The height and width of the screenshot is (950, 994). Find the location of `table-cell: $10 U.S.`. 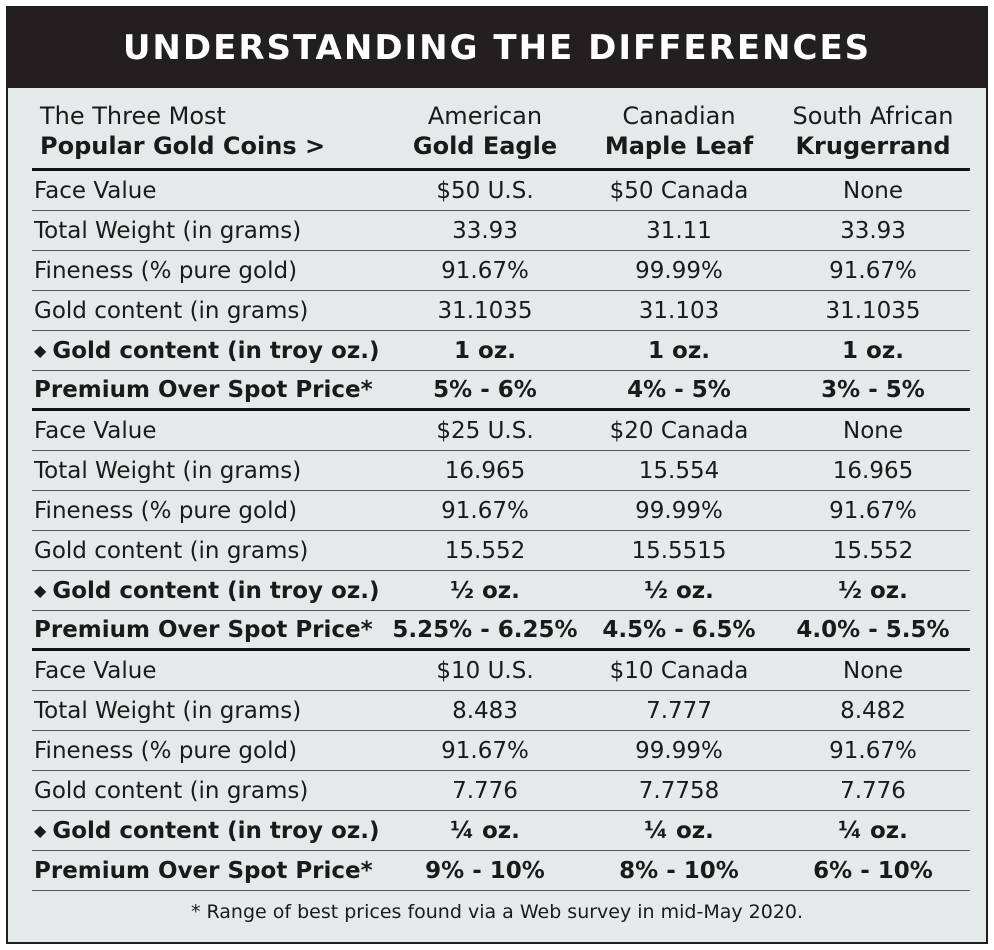

table-cell: $10 U.S. is located at coordinates (485, 670).